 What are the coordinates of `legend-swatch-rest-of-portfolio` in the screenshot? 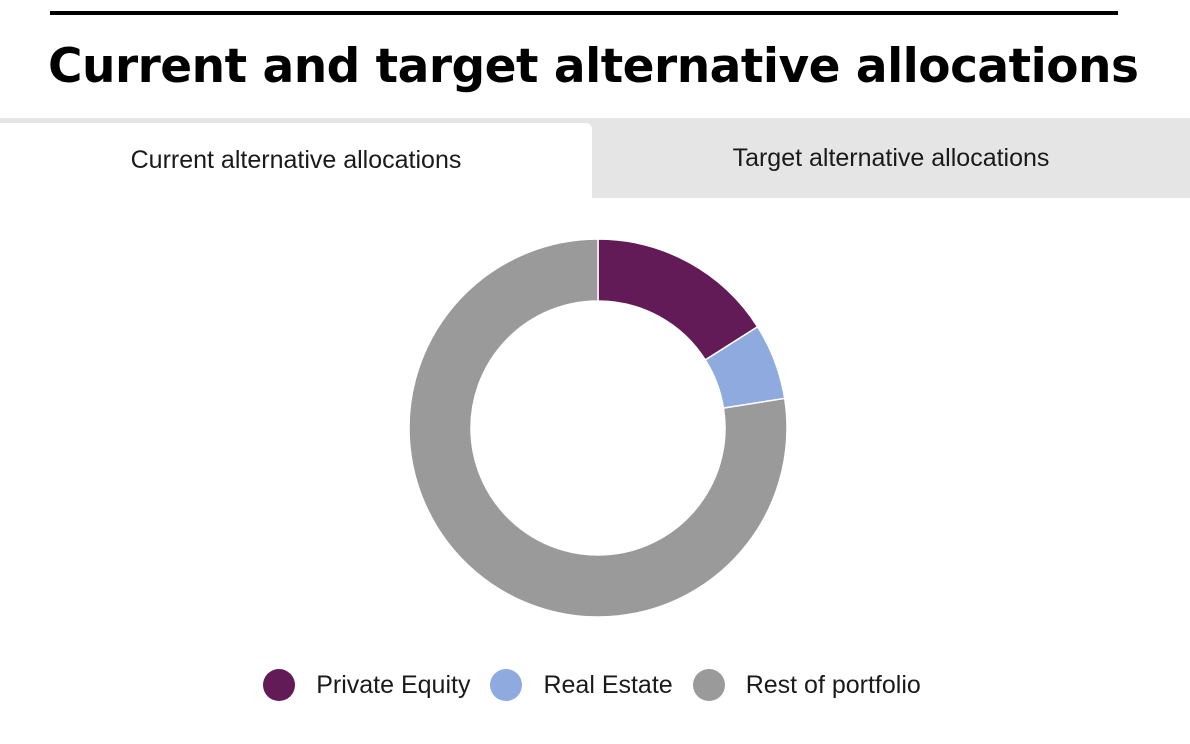 It's located at (708, 685).